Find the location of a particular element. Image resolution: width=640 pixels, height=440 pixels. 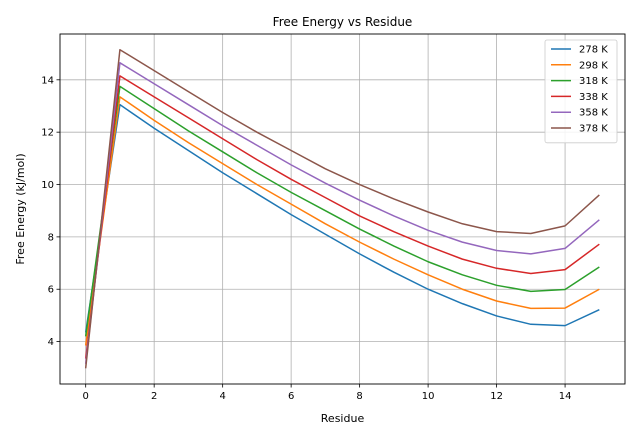

legend-label: 318 K is located at coordinates (593, 81).